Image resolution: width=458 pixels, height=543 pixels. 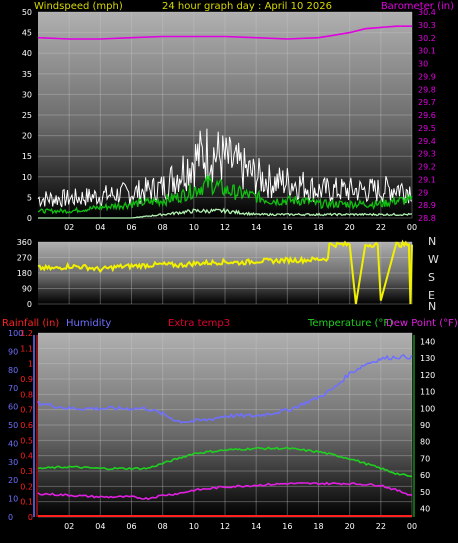 I want to click on hour-tick-label: 00, so click(x=412, y=227).